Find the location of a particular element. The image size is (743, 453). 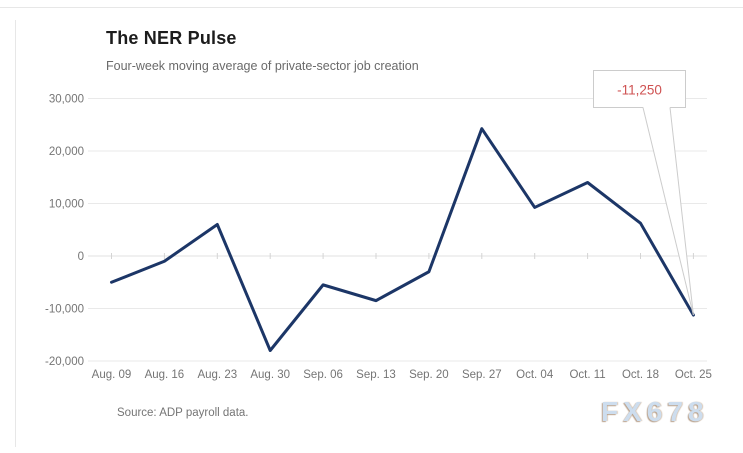

y-tick-label: 20,000 is located at coordinates (66, 152).